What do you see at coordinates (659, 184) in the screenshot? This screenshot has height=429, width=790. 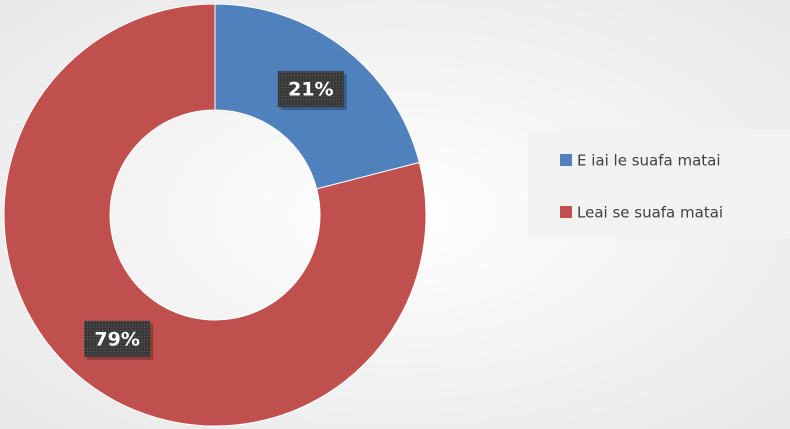 I see `legend-box` at bounding box center [659, 184].